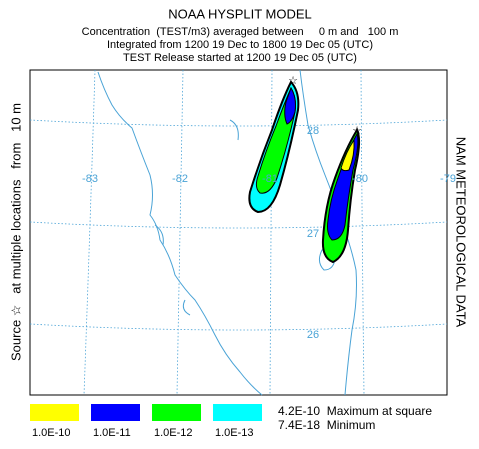 The height and width of the screenshot is (449, 479). Describe the element at coordinates (270, 179) in the screenshot. I see `lon-label: -81` at that location.